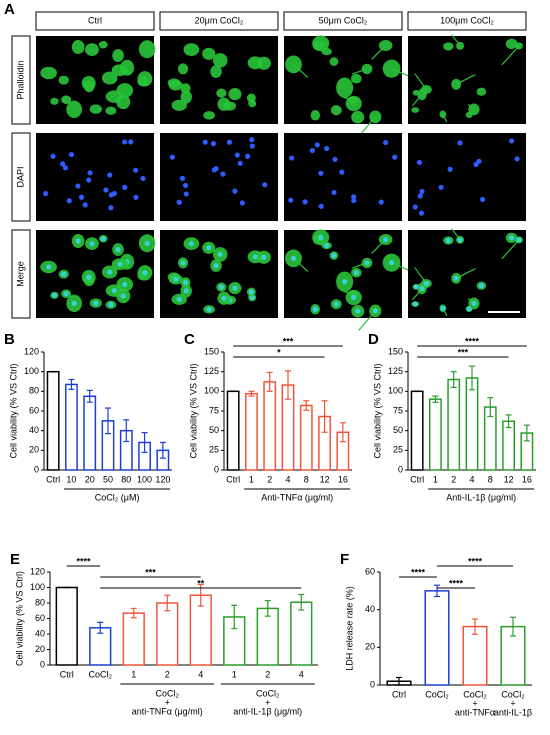  I want to click on significance-label: ****, so click(83, 561).